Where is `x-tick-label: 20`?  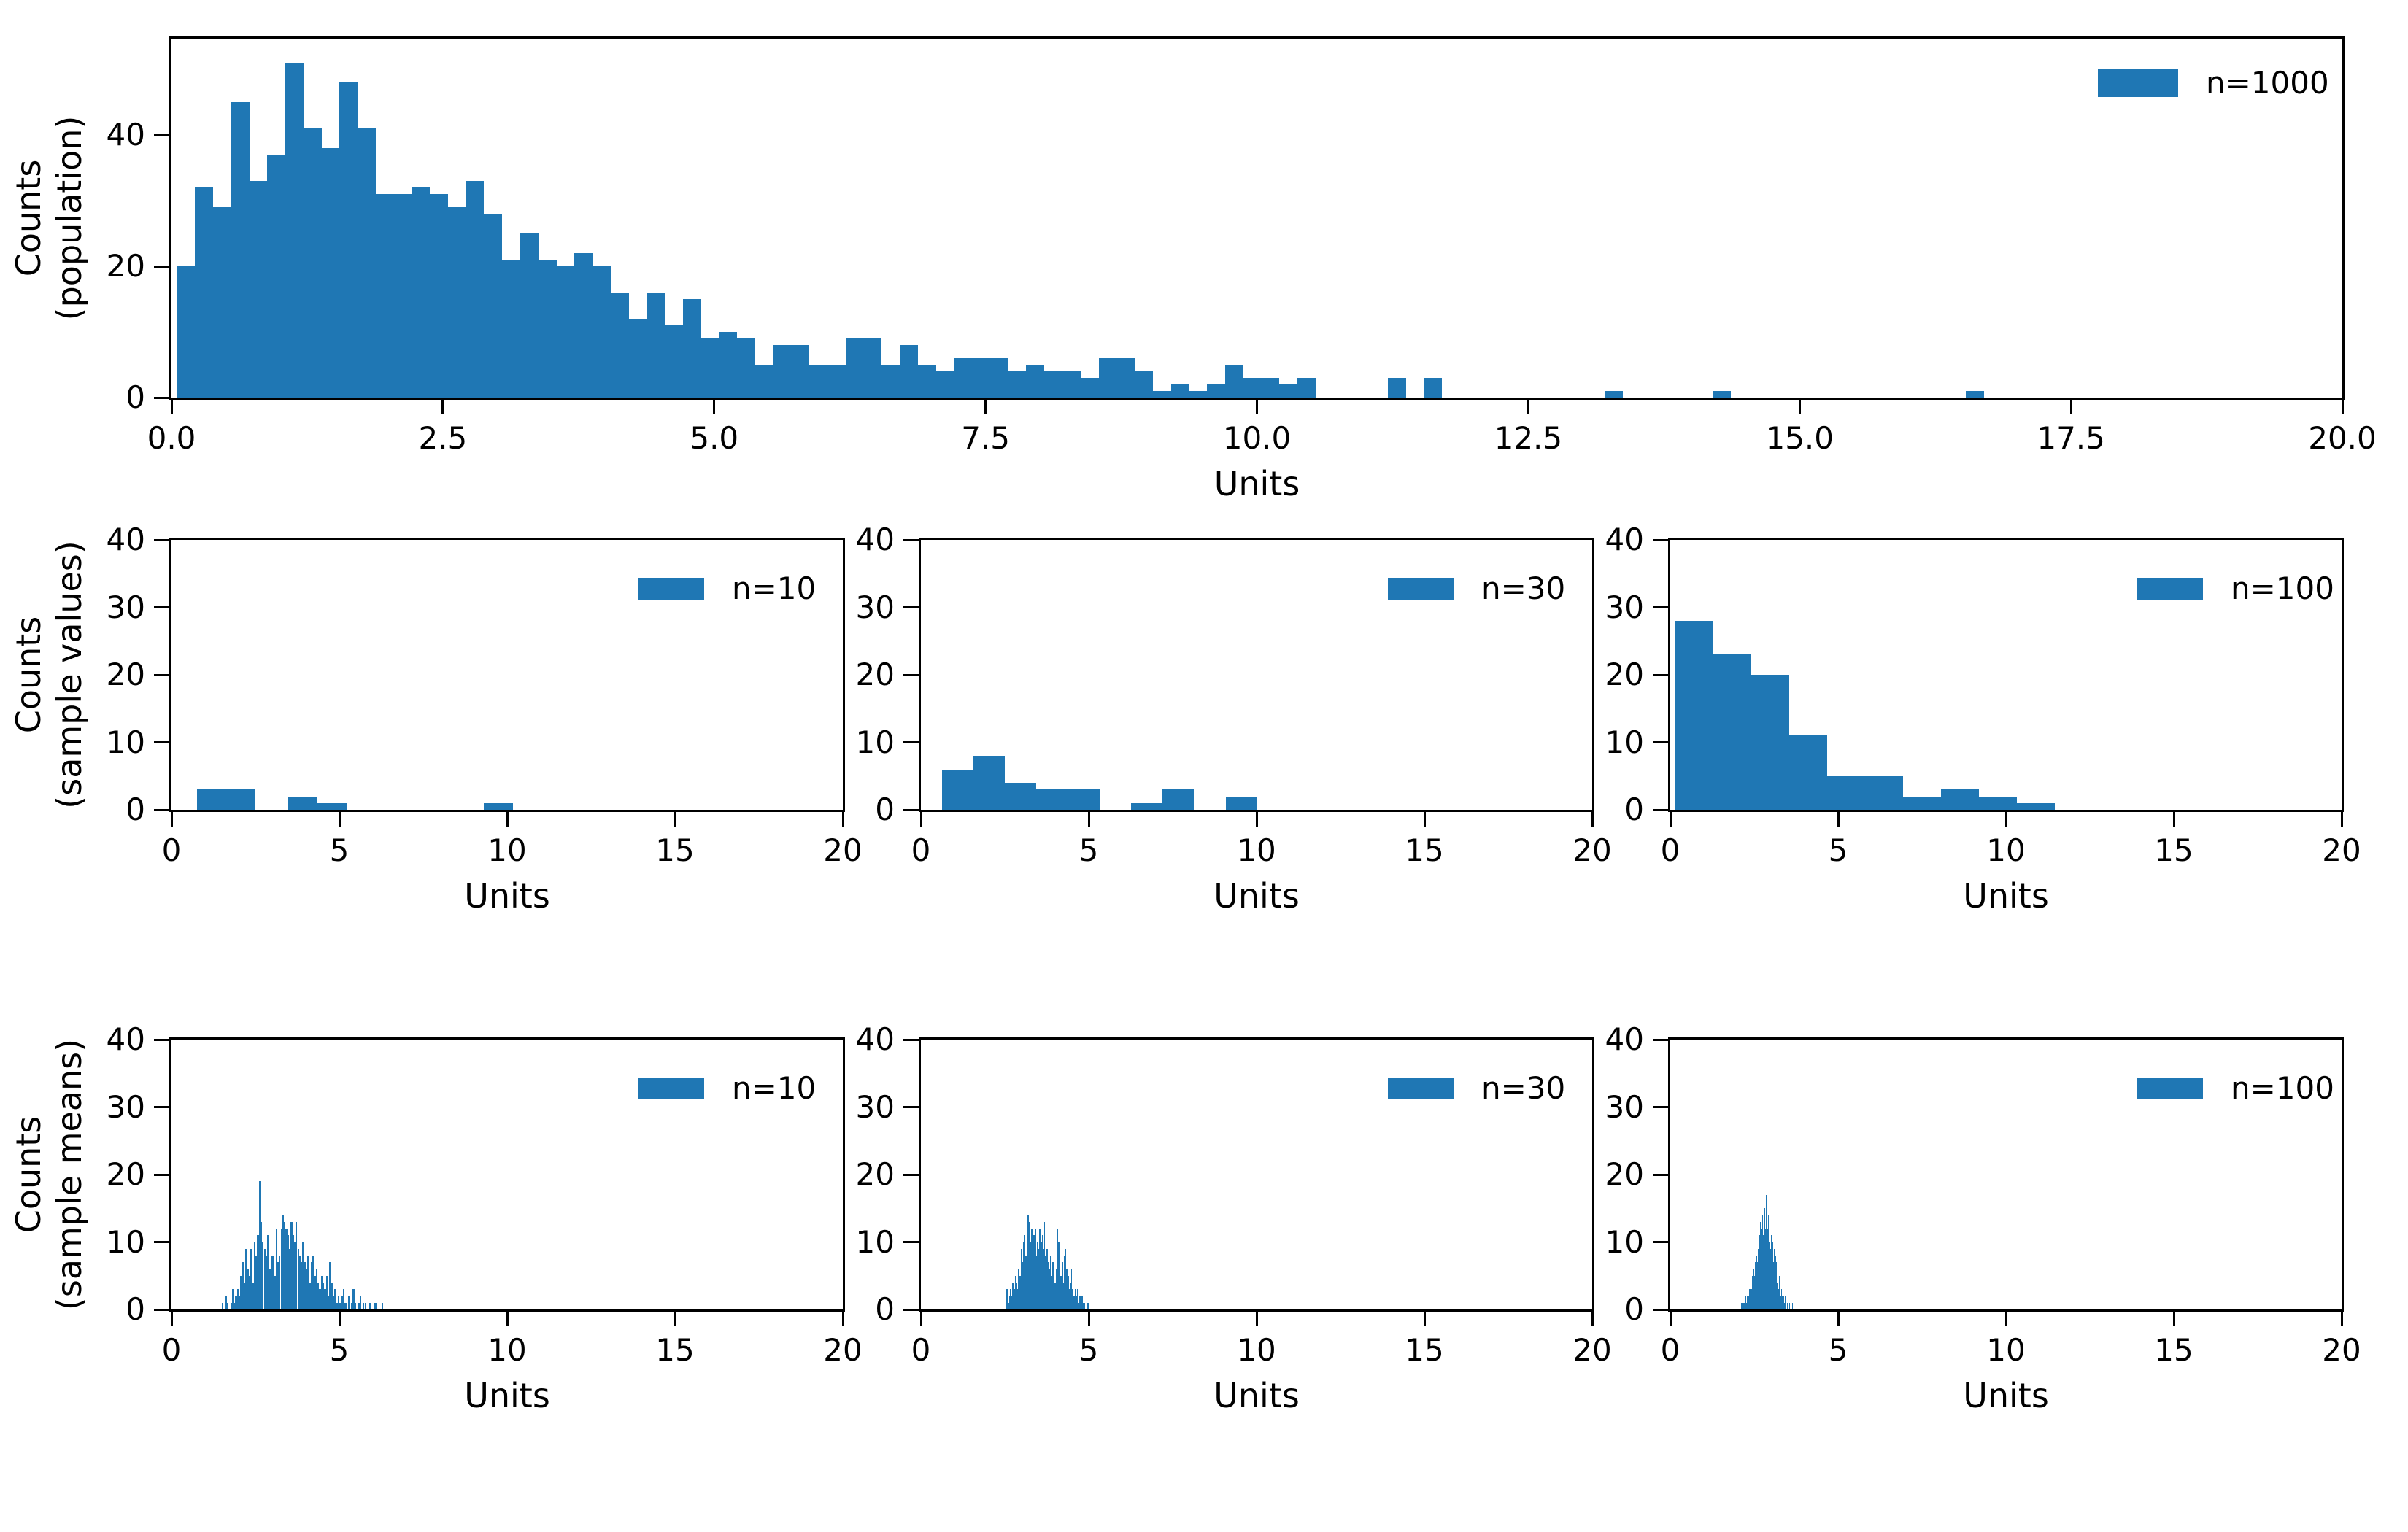 x-tick-label: 20 is located at coordinates (1592, 850).